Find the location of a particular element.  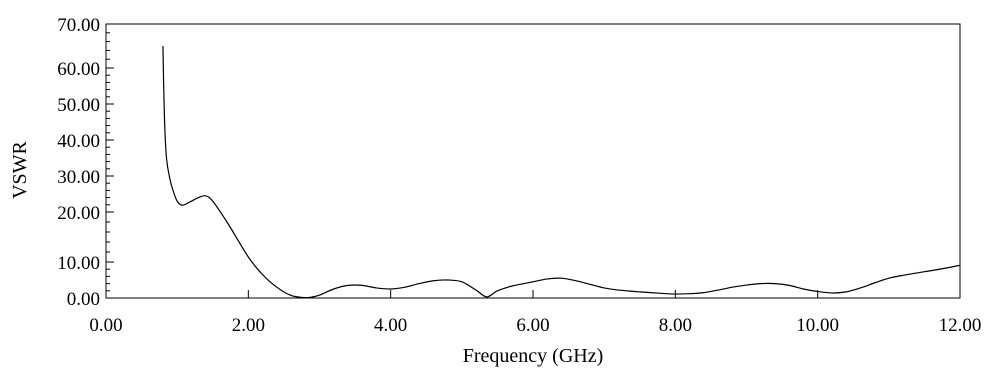

y-tick-label: 0.00 is located at coordinates (83, 299).